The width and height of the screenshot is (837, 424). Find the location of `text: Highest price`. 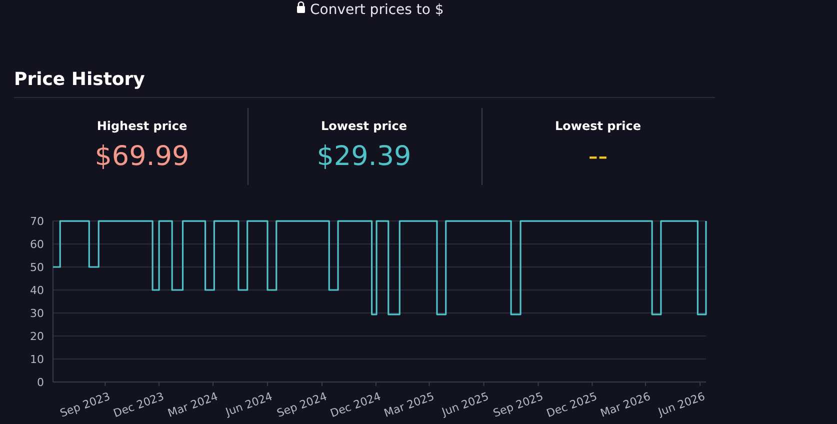

text: Highest price is located at coordinates (142, 126).